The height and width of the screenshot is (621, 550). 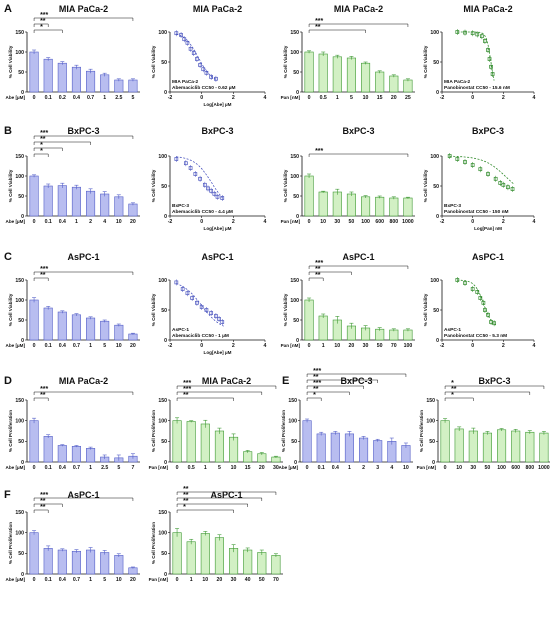 I want to click on x-tick-label: 5, so click(x=132, y=98).